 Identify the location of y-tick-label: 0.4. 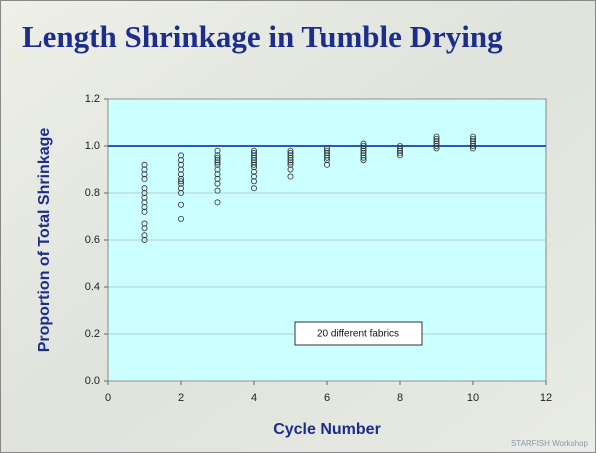
(92, 287).